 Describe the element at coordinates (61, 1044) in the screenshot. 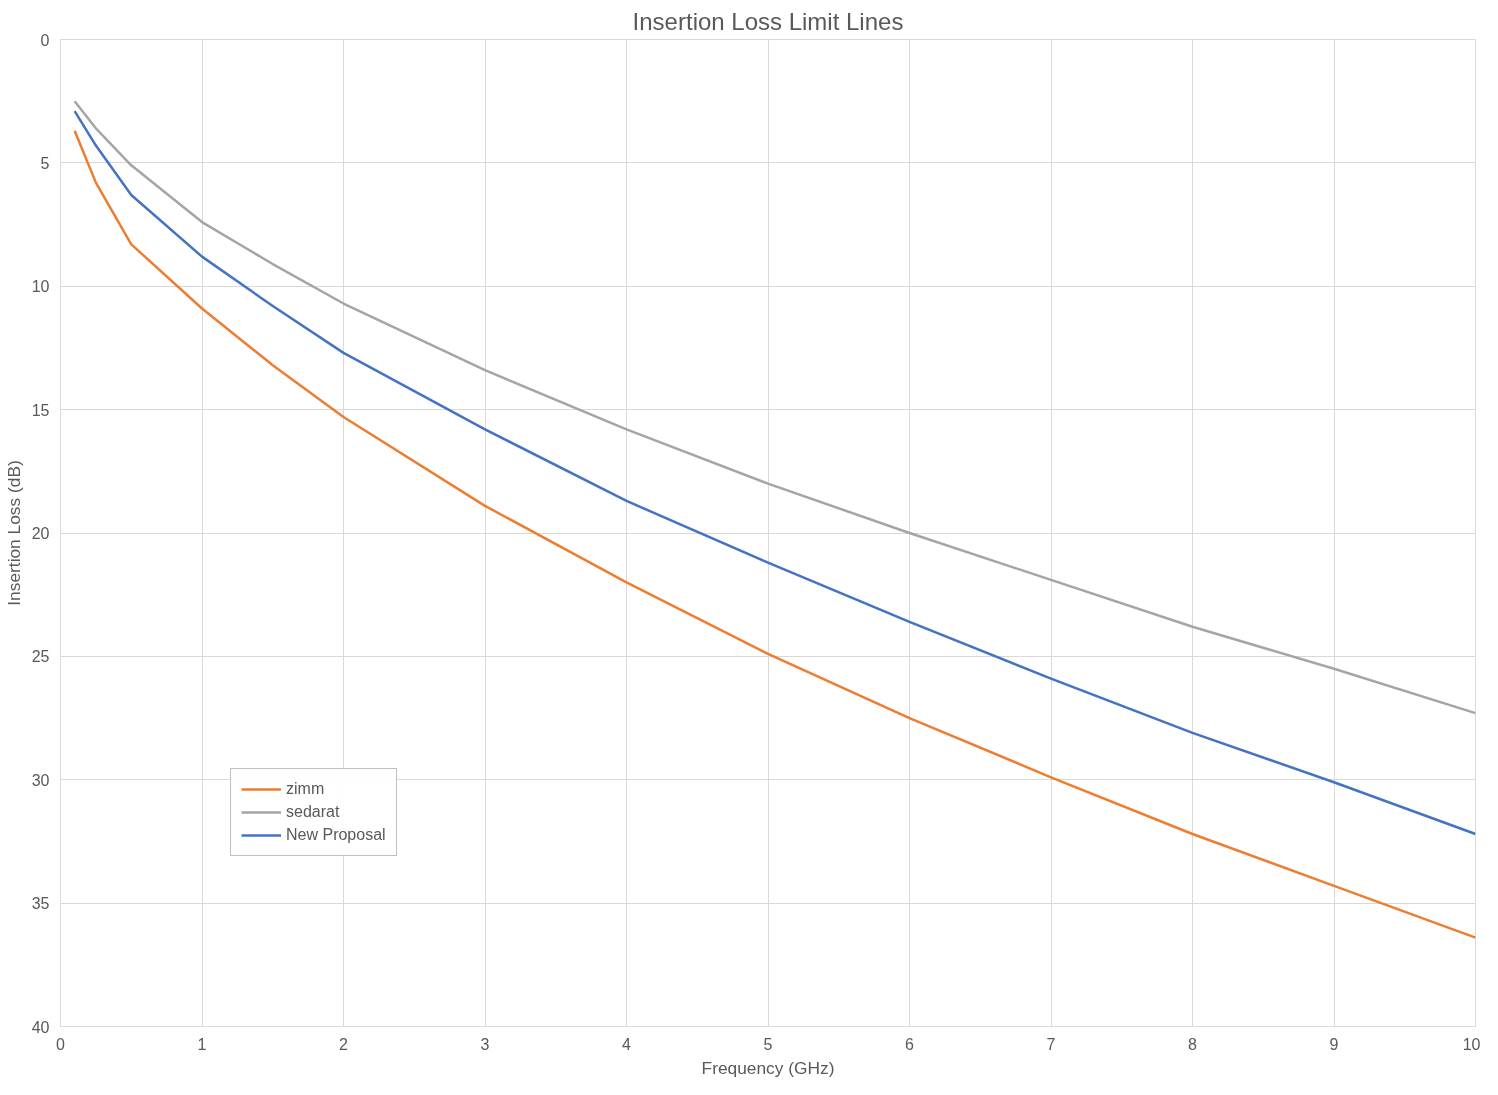

I see `x-tick-label: 0` at that location.